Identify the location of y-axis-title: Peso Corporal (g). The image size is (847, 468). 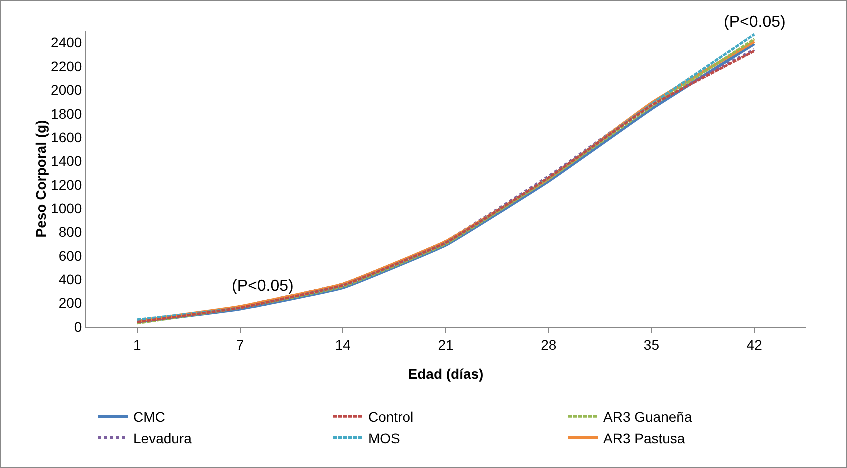
(41, 179).